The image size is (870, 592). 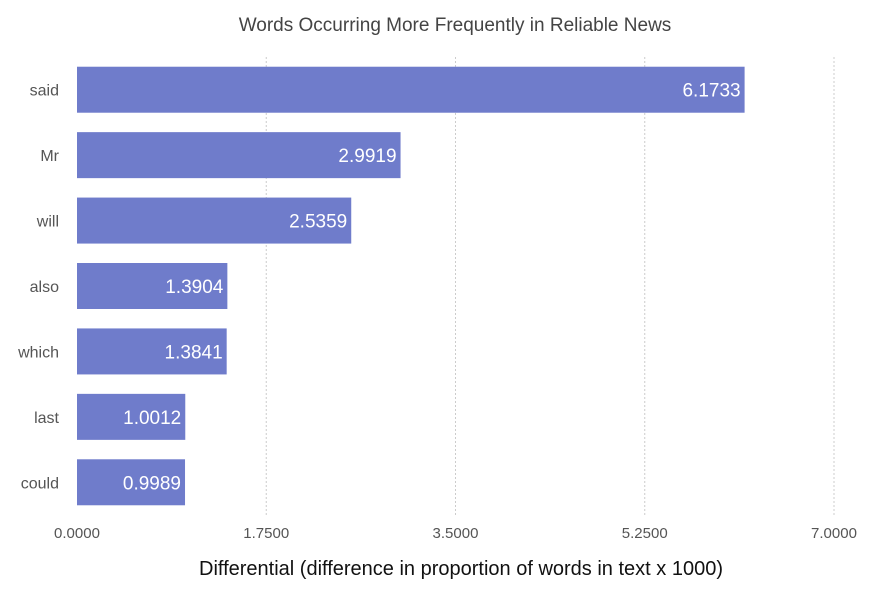 I want to click on category-label: will, so click(x=47, y=222).